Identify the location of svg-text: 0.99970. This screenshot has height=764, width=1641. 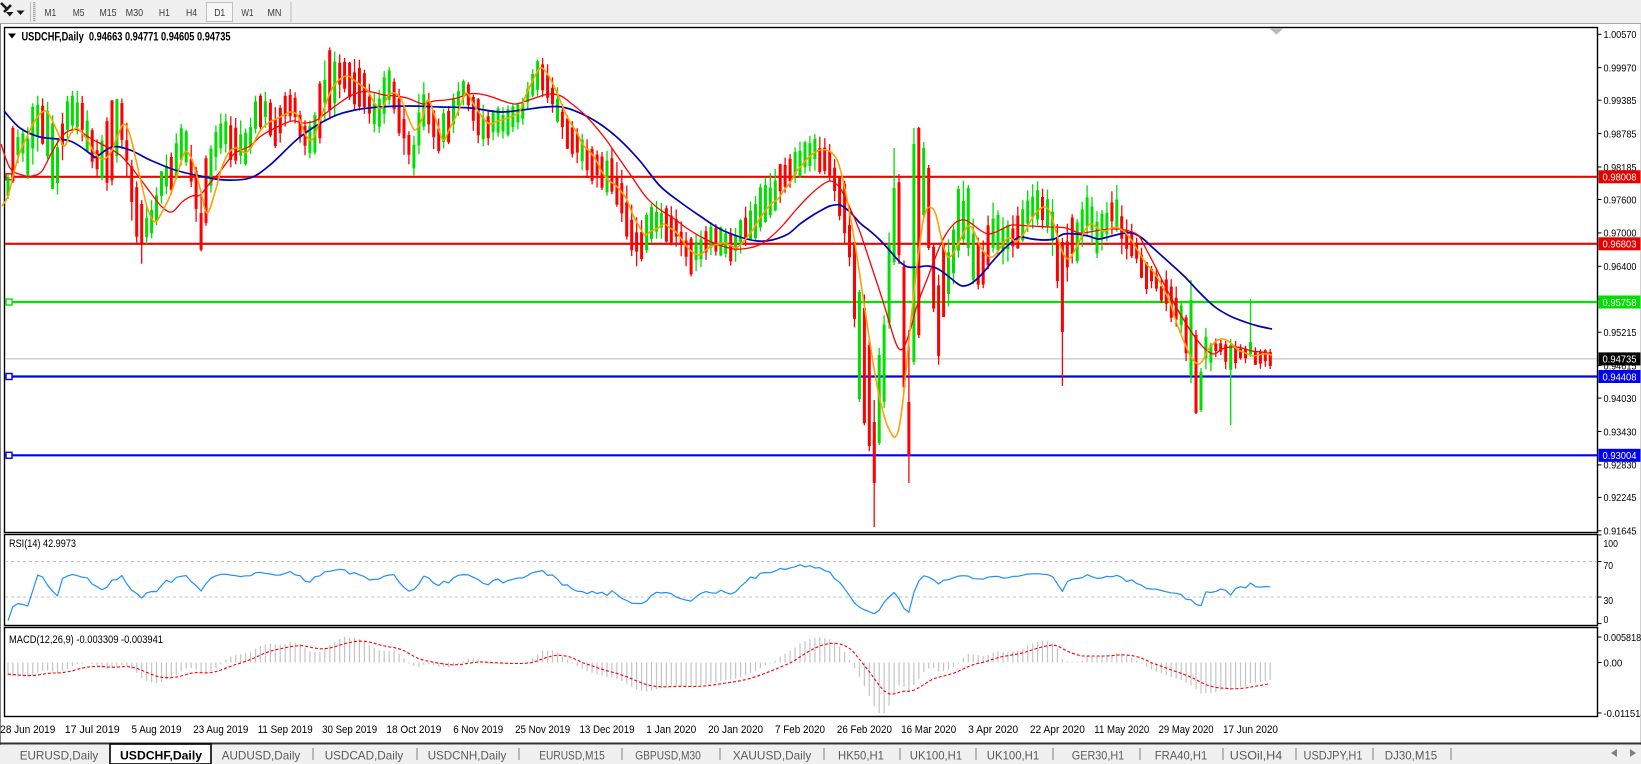
(1620, 68).